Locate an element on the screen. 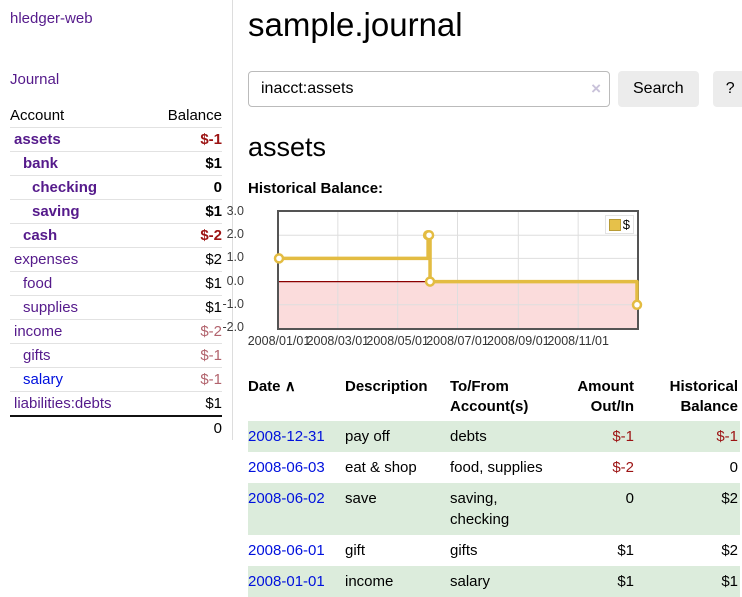 The width and height of the screenshot is (742, 597). transaction-row: 2008-06-03 eat & shop food, supplies $-2 0 is located at coordinates (494, 467).